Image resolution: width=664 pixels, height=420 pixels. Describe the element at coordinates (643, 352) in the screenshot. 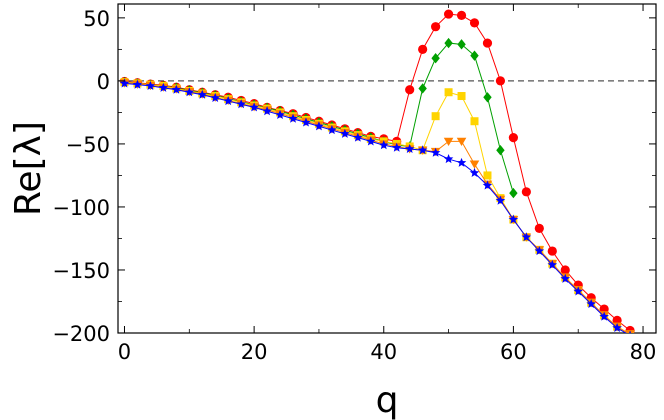

I see `x-tick-label: 80` at that location.